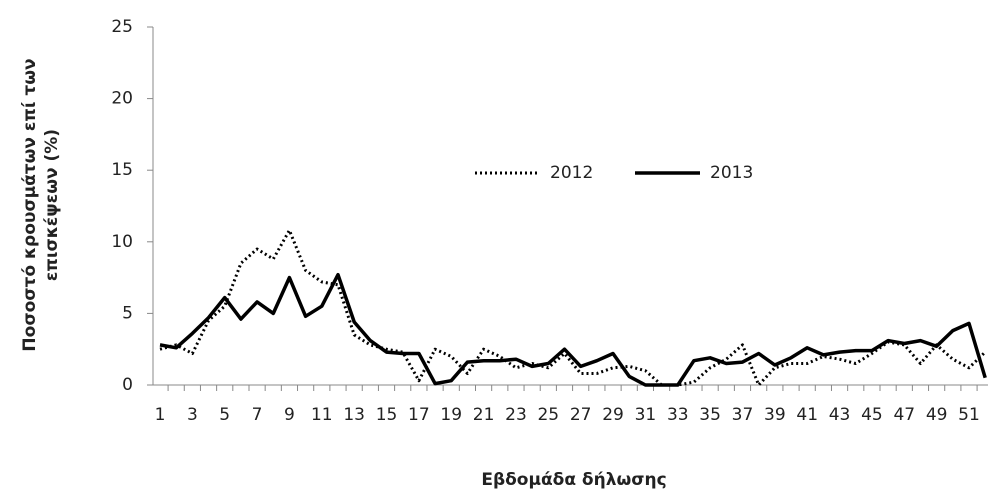 The width and height of the screenshot is (988, 493). I want to click on x-tick-label: 15, so click(387, 415).